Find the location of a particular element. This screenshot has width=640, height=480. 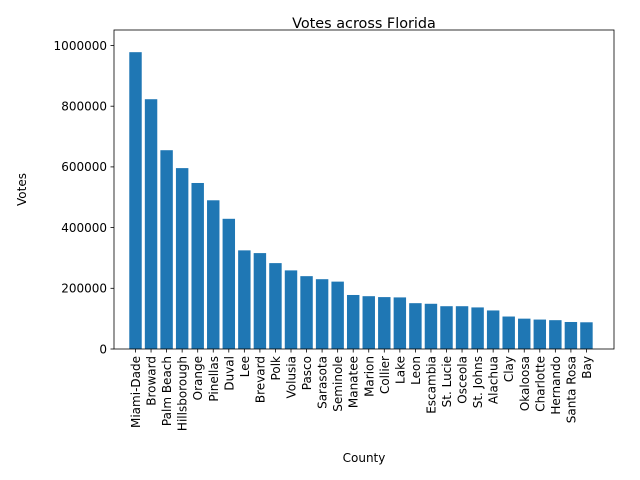

y-tick-label-5: 1000000 is located at coordinates (80, 46).